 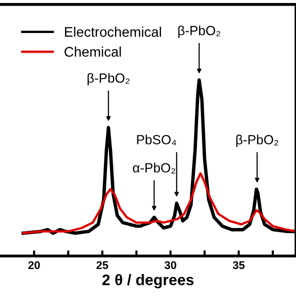 What do you see at coordinates (154, 168) in the screenshot?
I see `annotation: α-PbO₂` at bounding box center [154, 168].